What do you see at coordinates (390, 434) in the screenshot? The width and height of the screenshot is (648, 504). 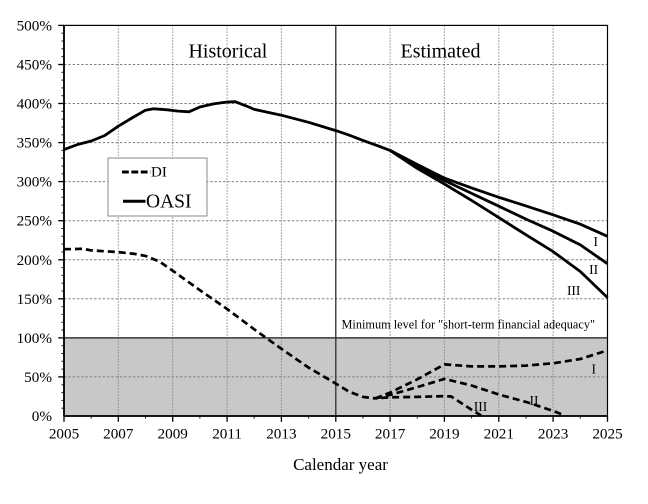 I see `svg-text: 2017` at bounding box center [390, 434].